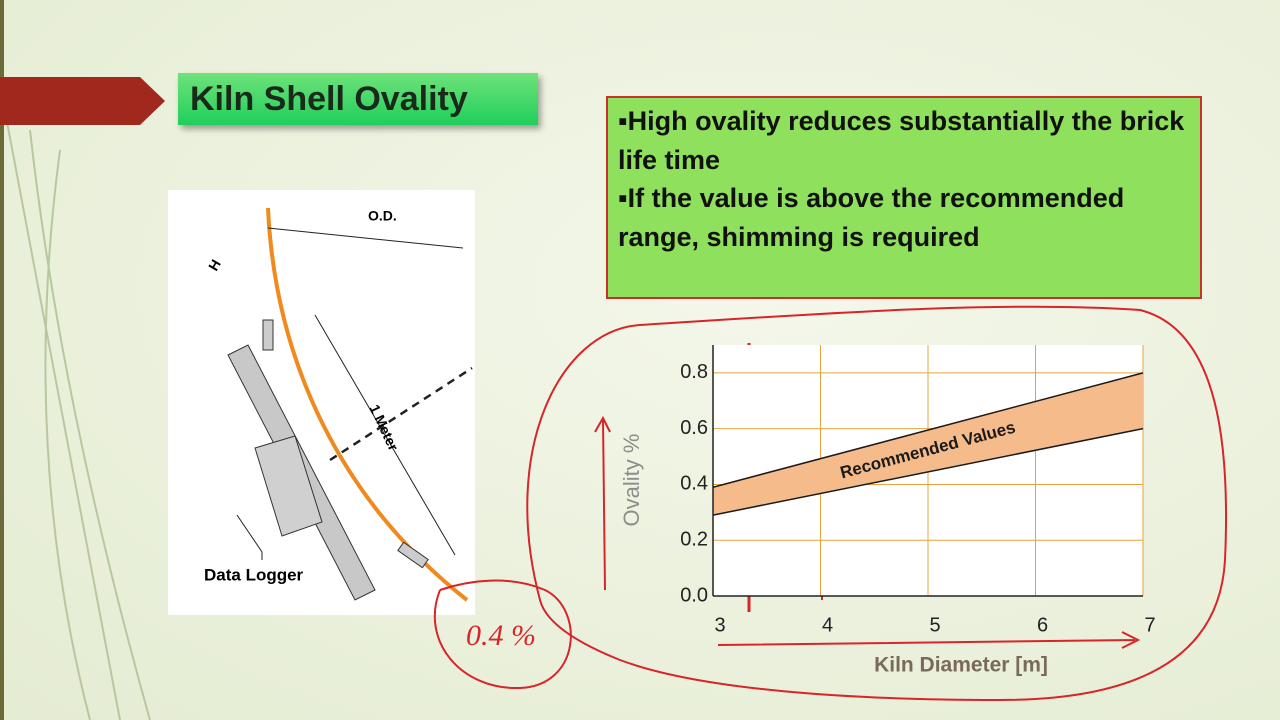 The image size is (1280, 720). I want to click on y-tick-label: 0.4, so click(694, 484).